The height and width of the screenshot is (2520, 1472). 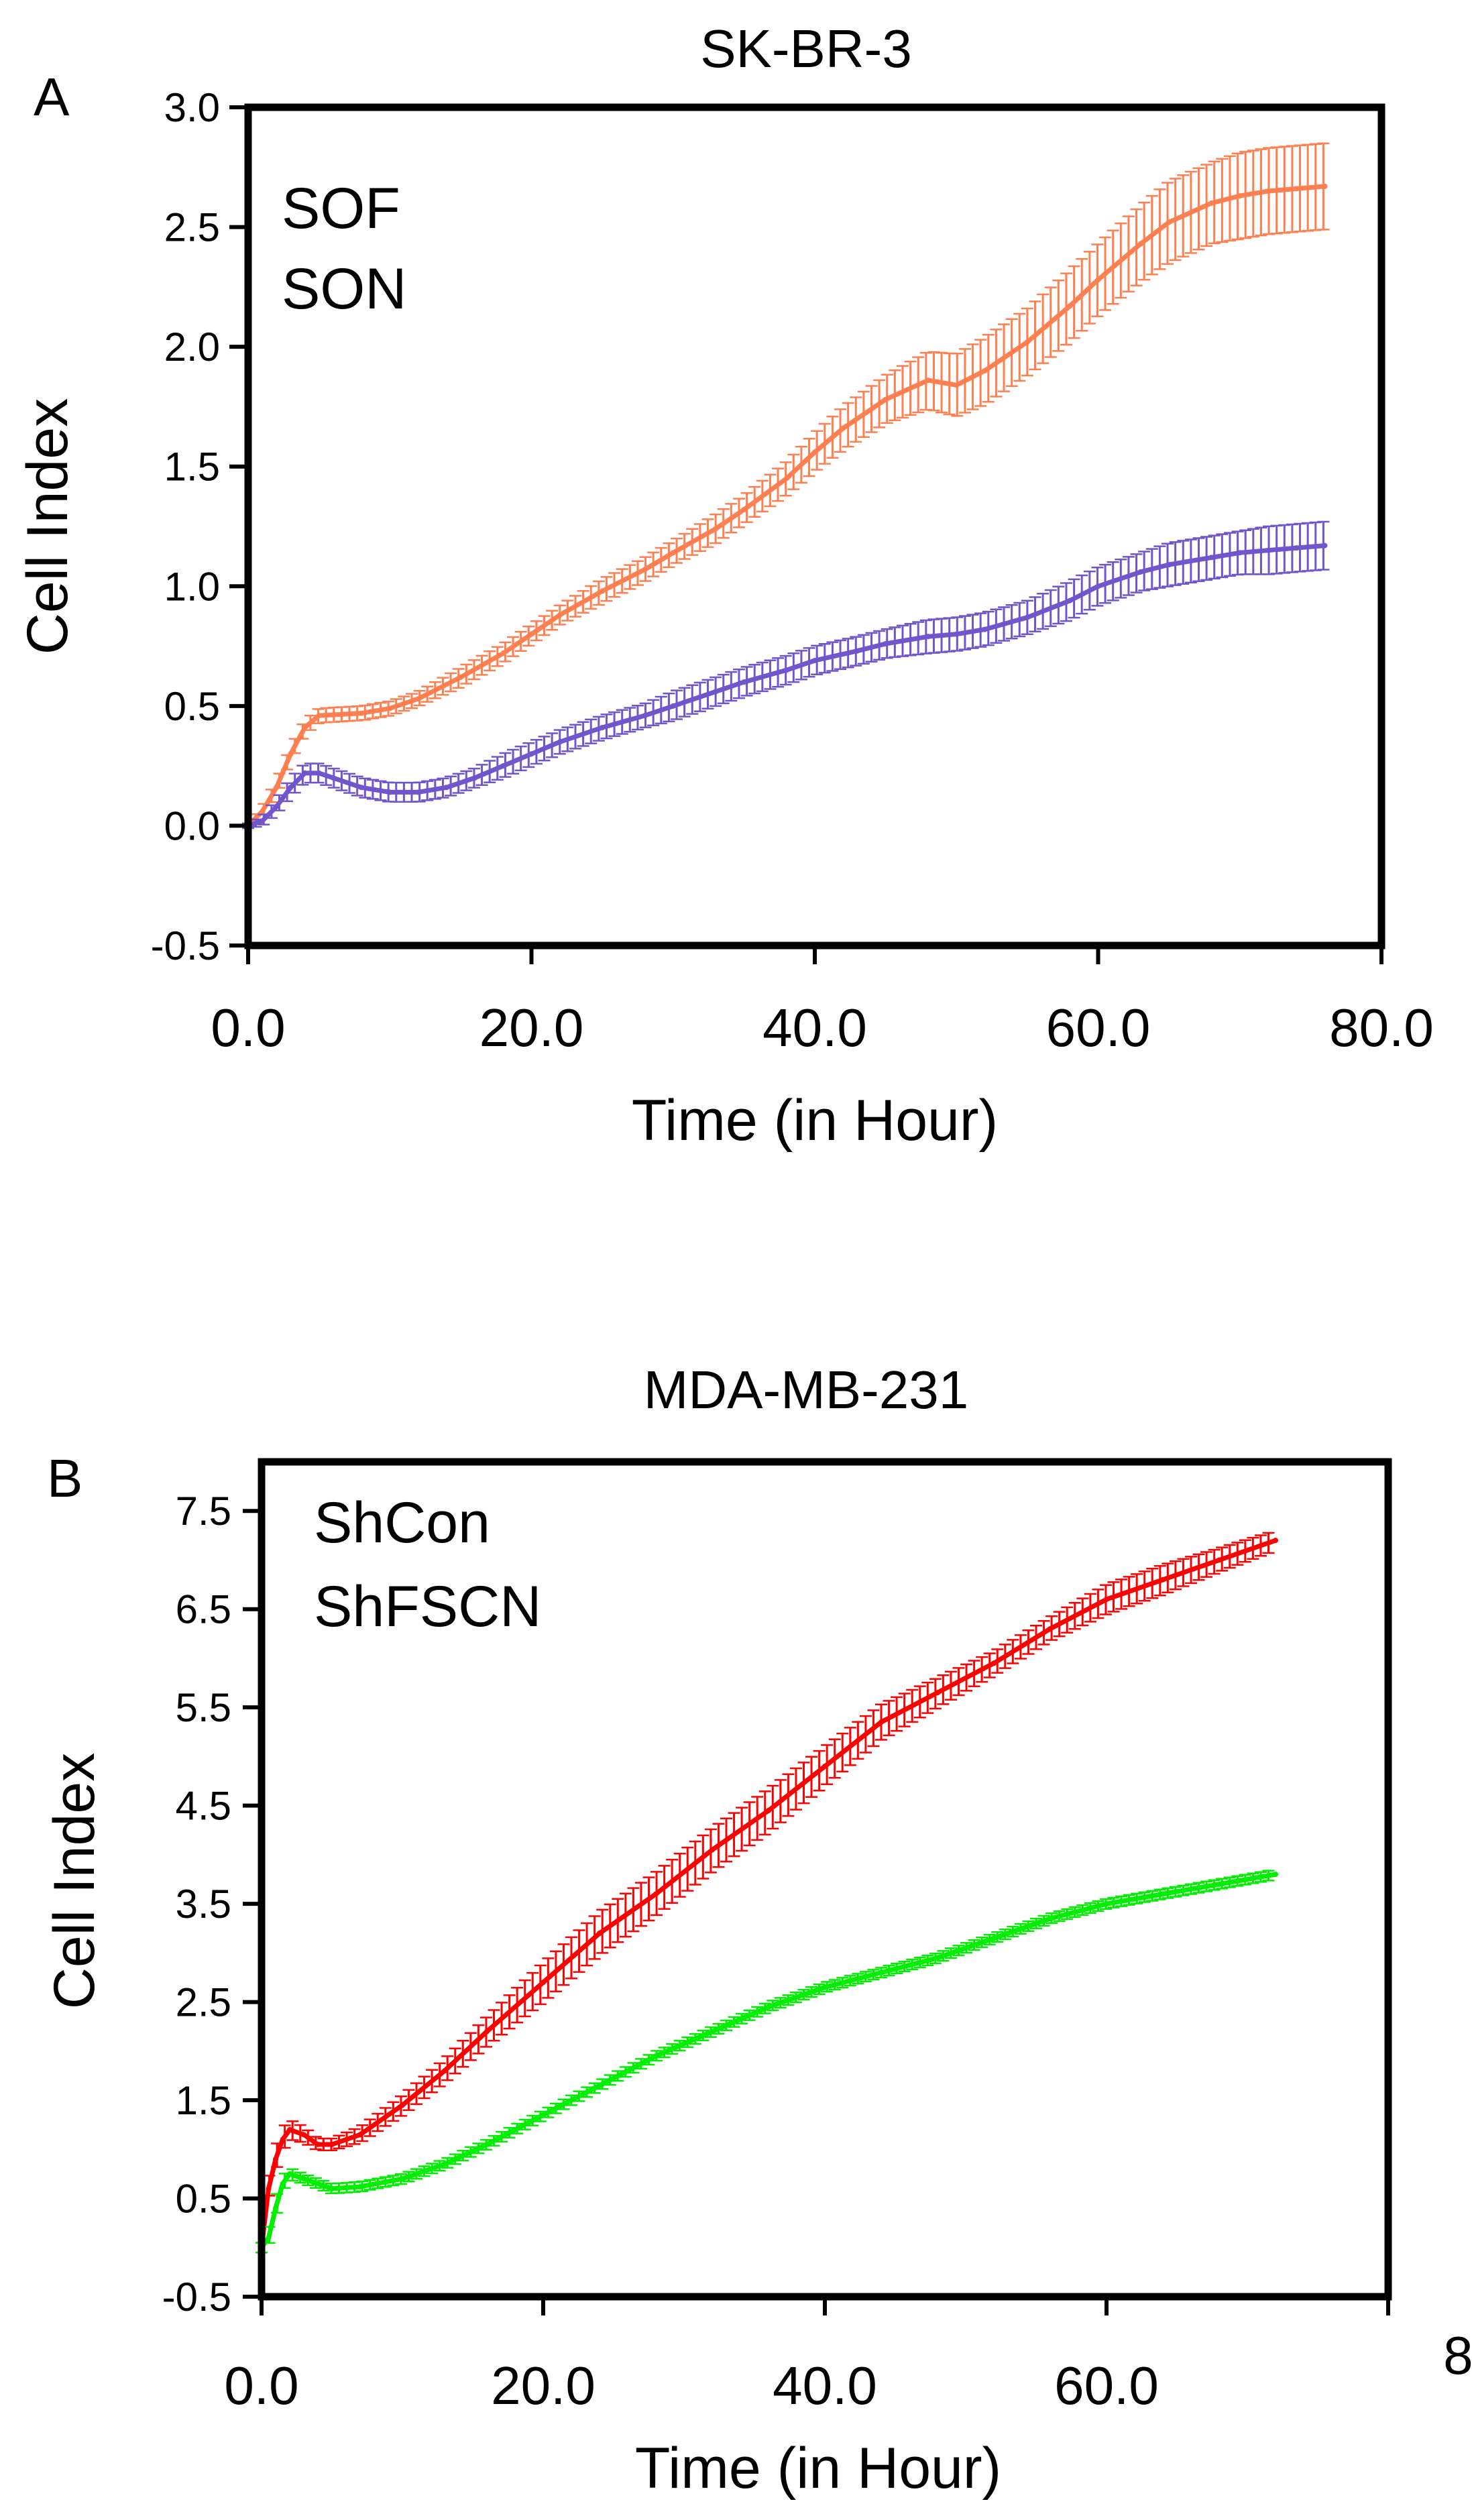 I want to click on panel-a-legend-son: SON, so click(x=344, y=289).